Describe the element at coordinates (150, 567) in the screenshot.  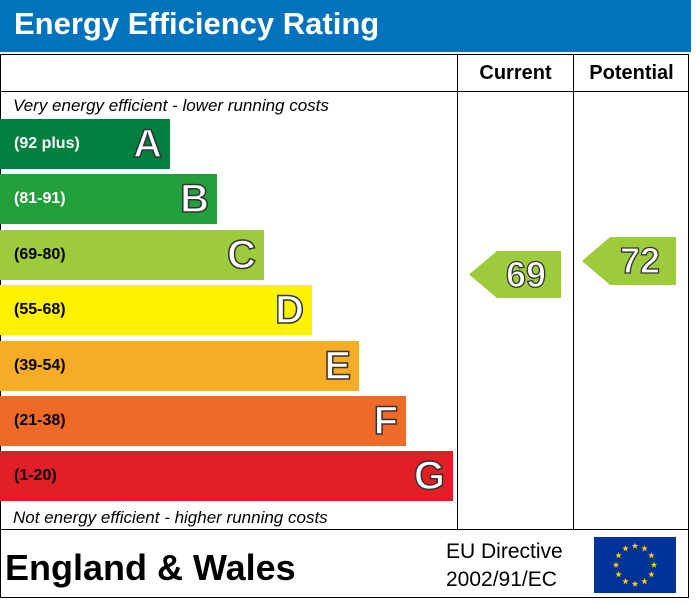
I see `region-label: England & Wales` at that location.